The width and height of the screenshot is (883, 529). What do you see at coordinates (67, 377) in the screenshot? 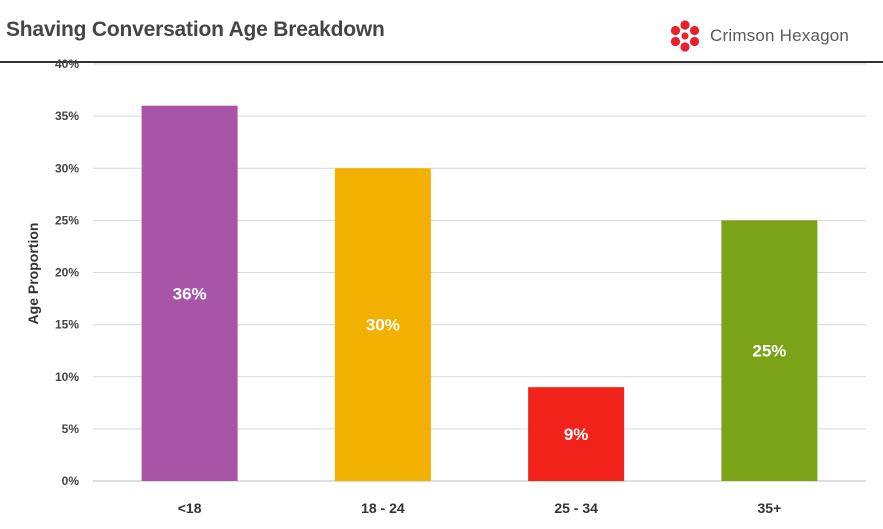
I see `y-tick-label: 10%` at bounding box center [67, 377].